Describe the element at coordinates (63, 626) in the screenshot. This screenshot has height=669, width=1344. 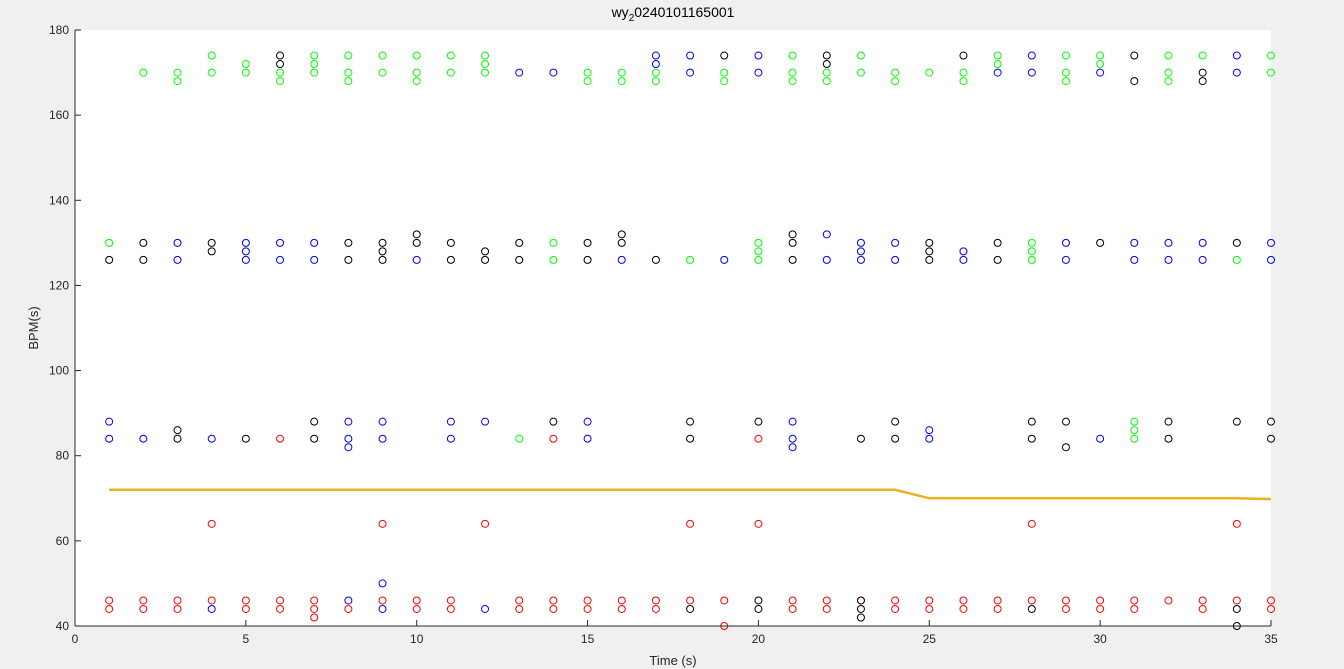
I see `y-tick-label: 40` at that location.